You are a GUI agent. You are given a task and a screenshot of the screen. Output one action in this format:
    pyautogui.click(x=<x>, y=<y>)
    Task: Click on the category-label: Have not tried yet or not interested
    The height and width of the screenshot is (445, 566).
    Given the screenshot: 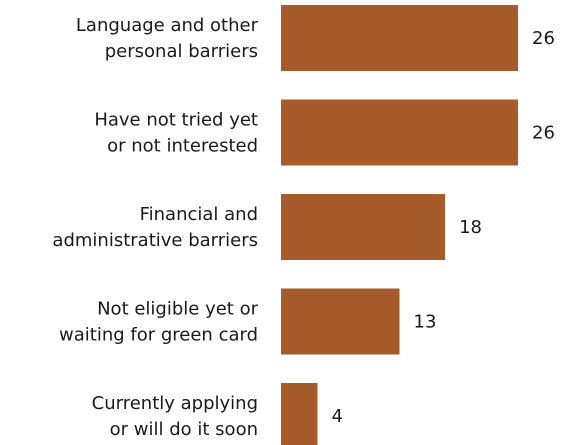 What is the action you would take?
    pyautogui.click(x=176, y=133)
    